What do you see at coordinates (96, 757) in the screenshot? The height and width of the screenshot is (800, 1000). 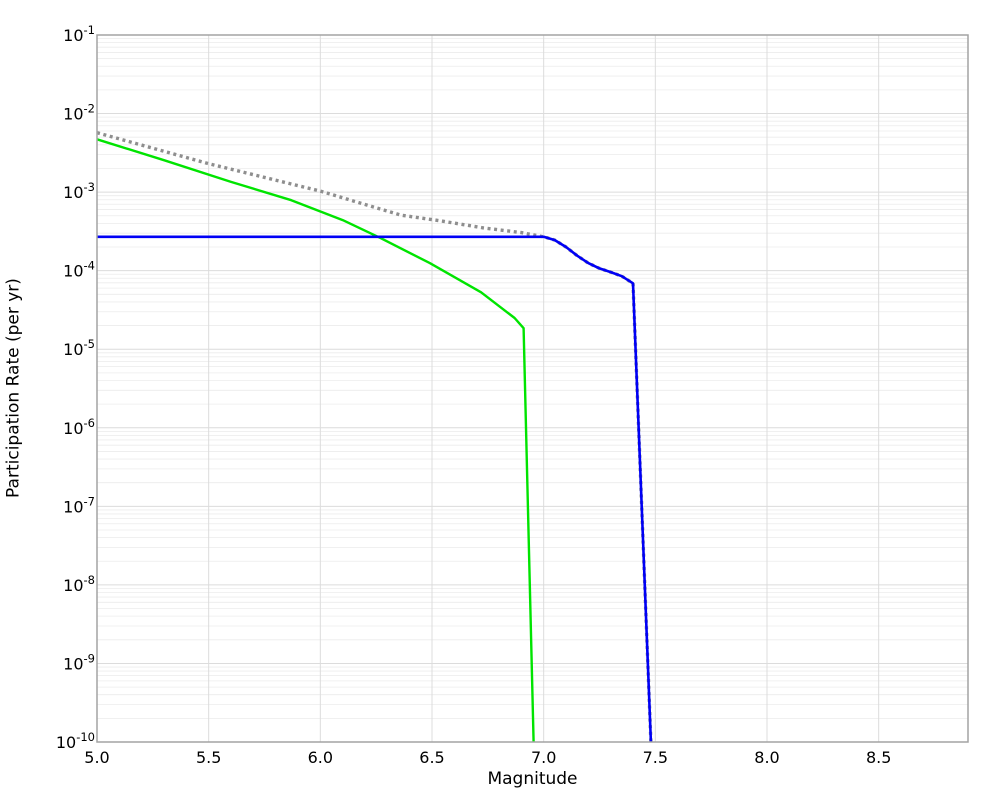 I see `x-tick-label: 5.0` at bounding box center [96, 757].